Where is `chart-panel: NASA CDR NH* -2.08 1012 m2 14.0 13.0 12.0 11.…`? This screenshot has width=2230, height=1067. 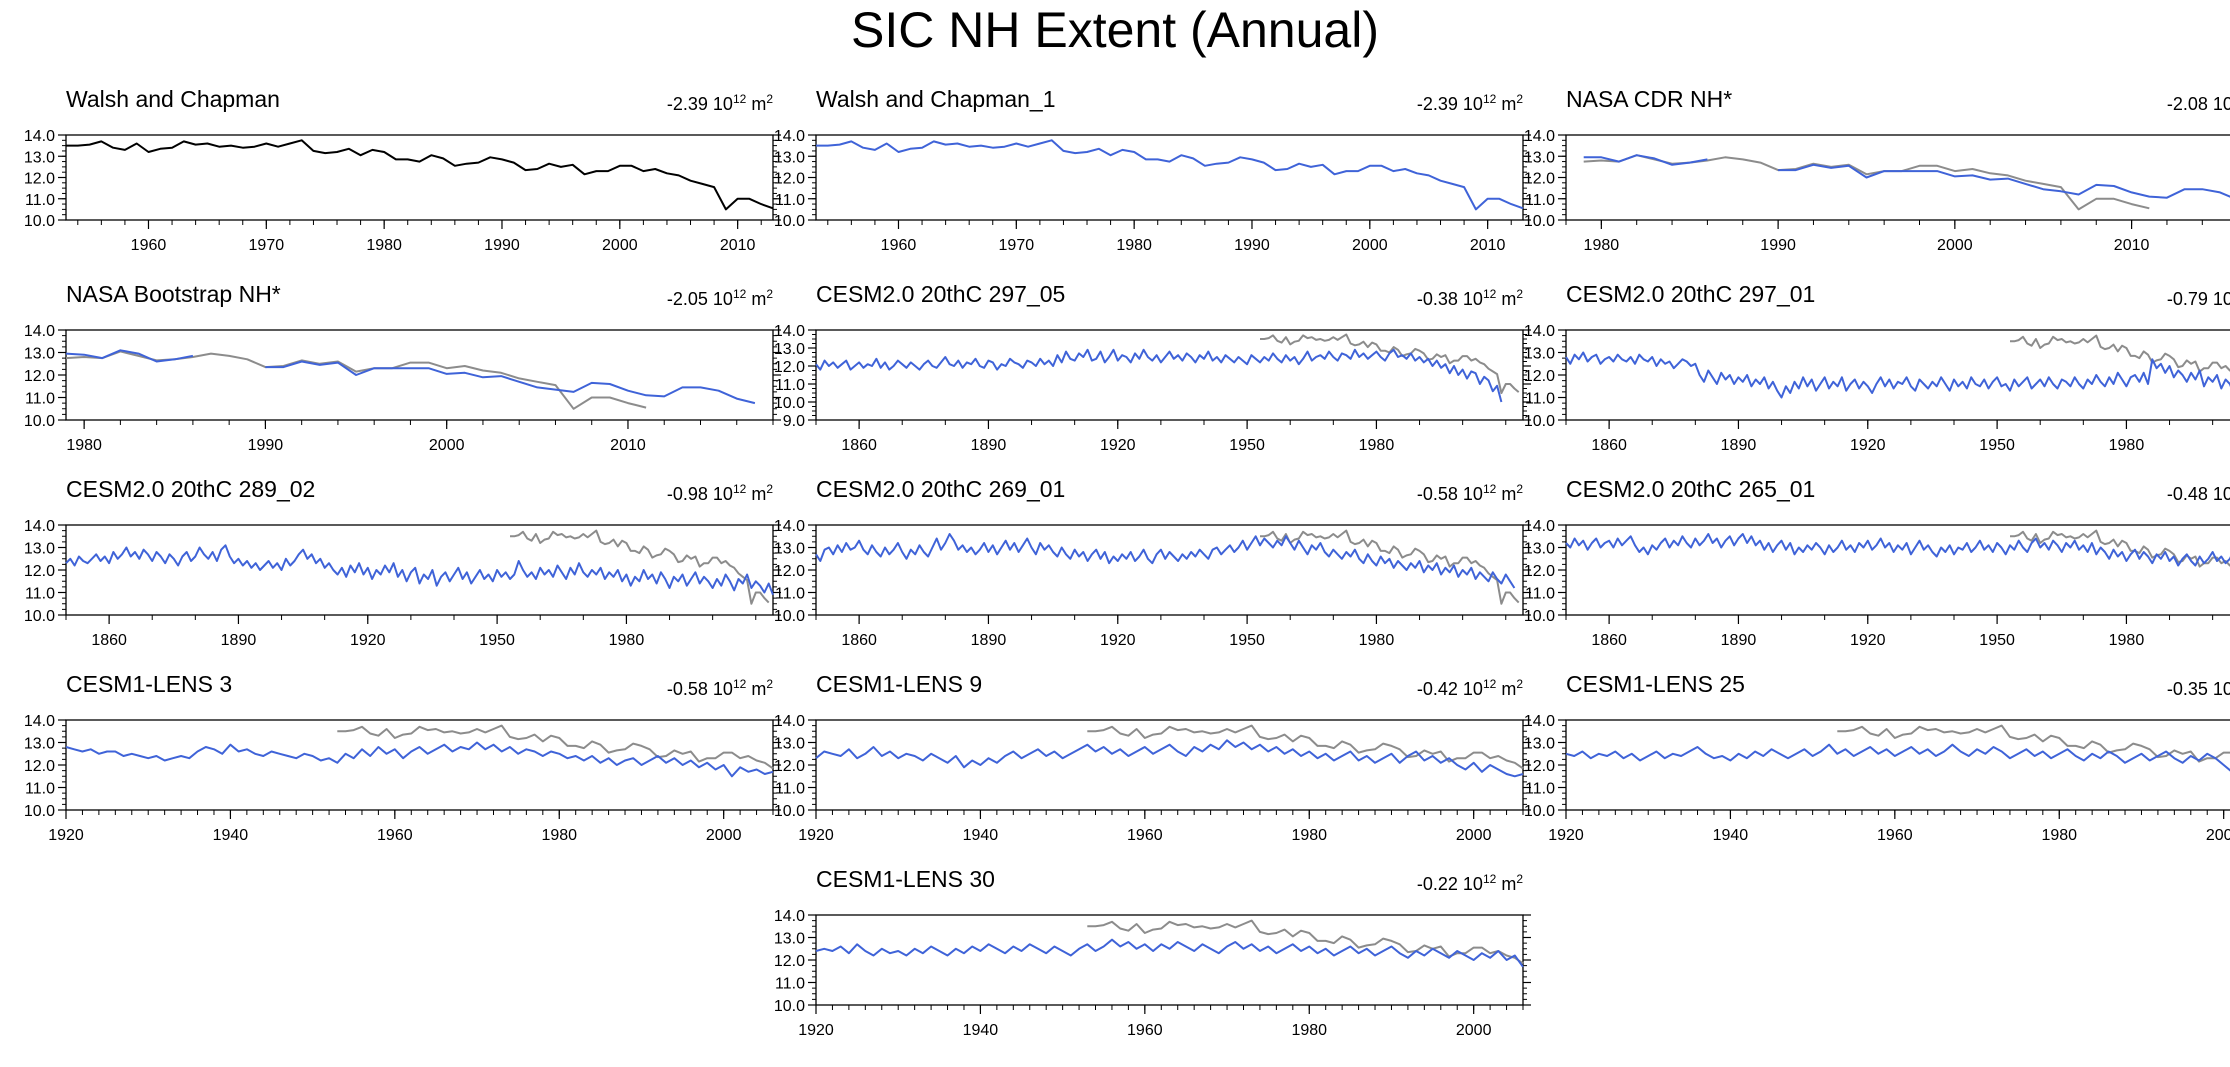
chart-panel: NASA CDR NH* -2.08 1012 m2 14.0 13.0 12.0 11.… is located at coordinates (1865, 173).